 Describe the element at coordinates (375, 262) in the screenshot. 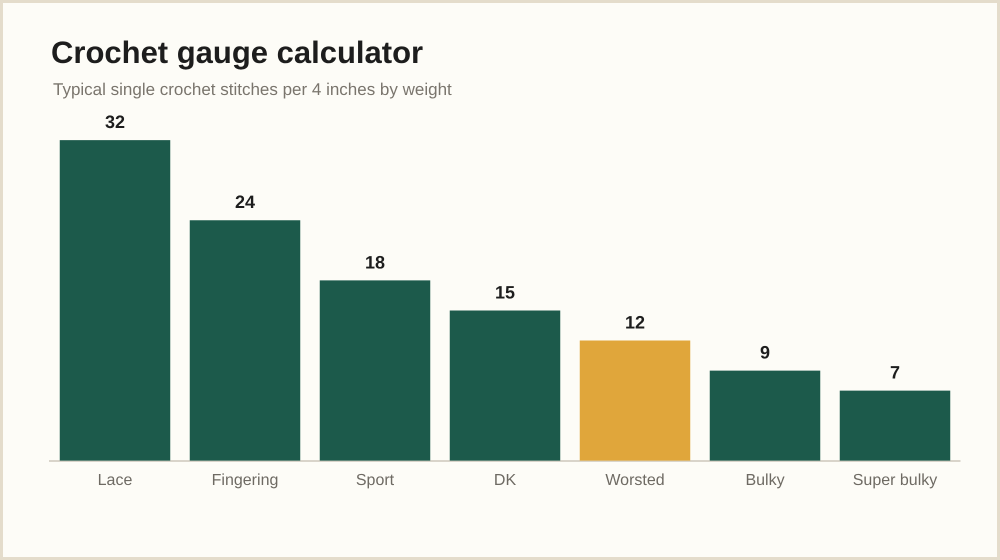

I see `data-label: 18` at that location.